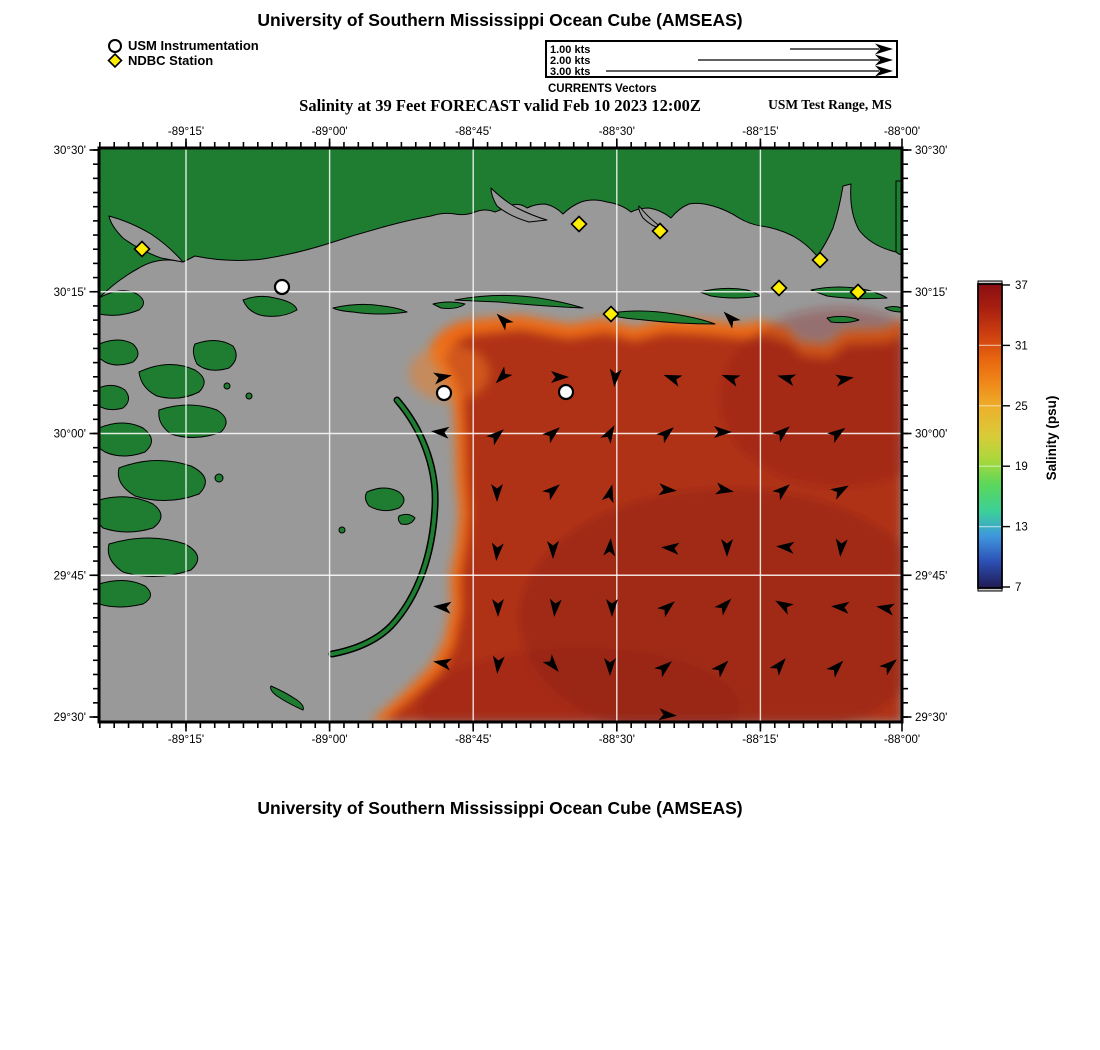 This screenshot has width=1100, height=1050. I want to click on colorbar-canvas: 37 31 25 19 13 7 Salinity (psu), so click(1018, 437).